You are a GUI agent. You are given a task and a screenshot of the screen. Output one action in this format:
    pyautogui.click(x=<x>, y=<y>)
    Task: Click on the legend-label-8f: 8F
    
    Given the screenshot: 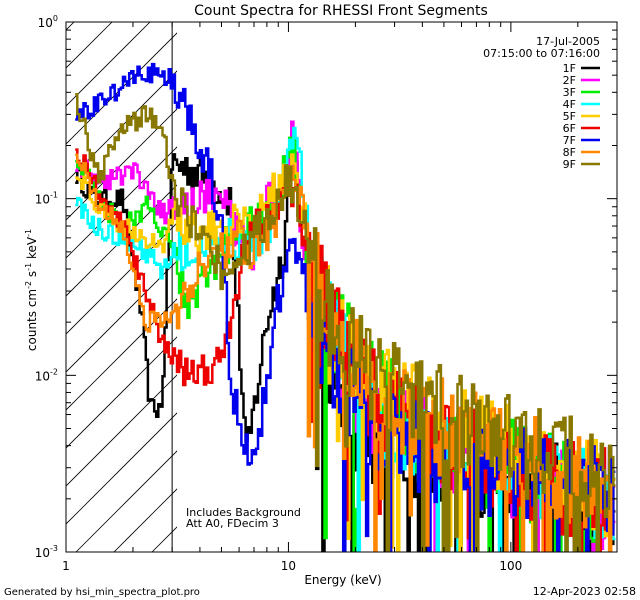 What is the action you would take?
    pyautogui.click(x=569, y=152)
    